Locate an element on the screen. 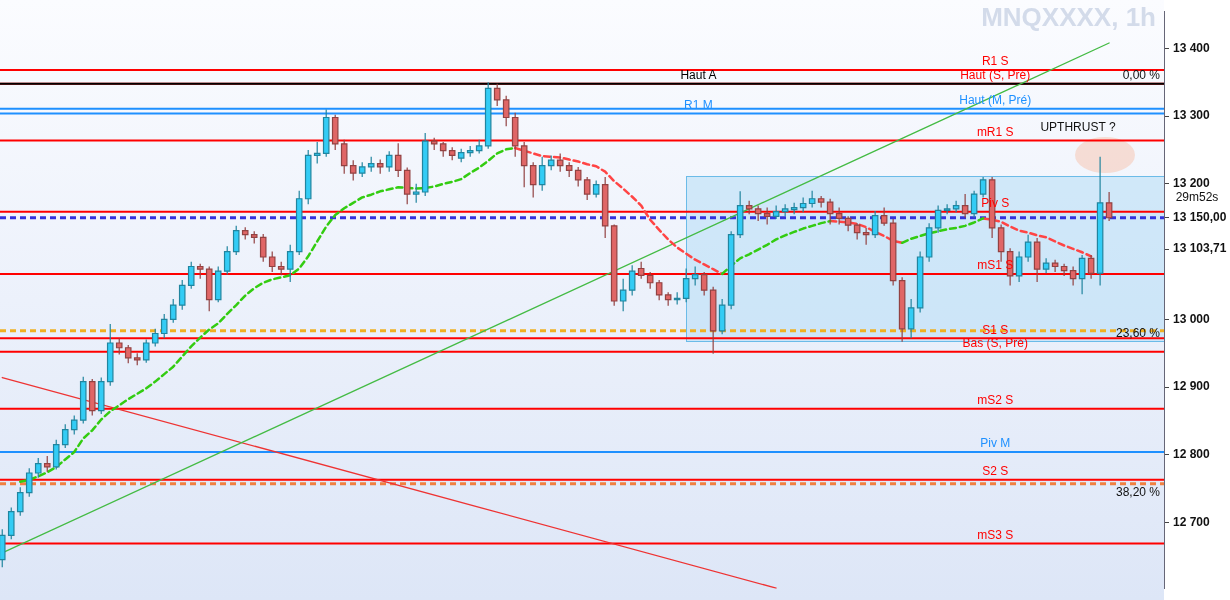 This screenshot has height=600, width=1230. ref-line-label: Piv M is located at coordinates (995, 443).